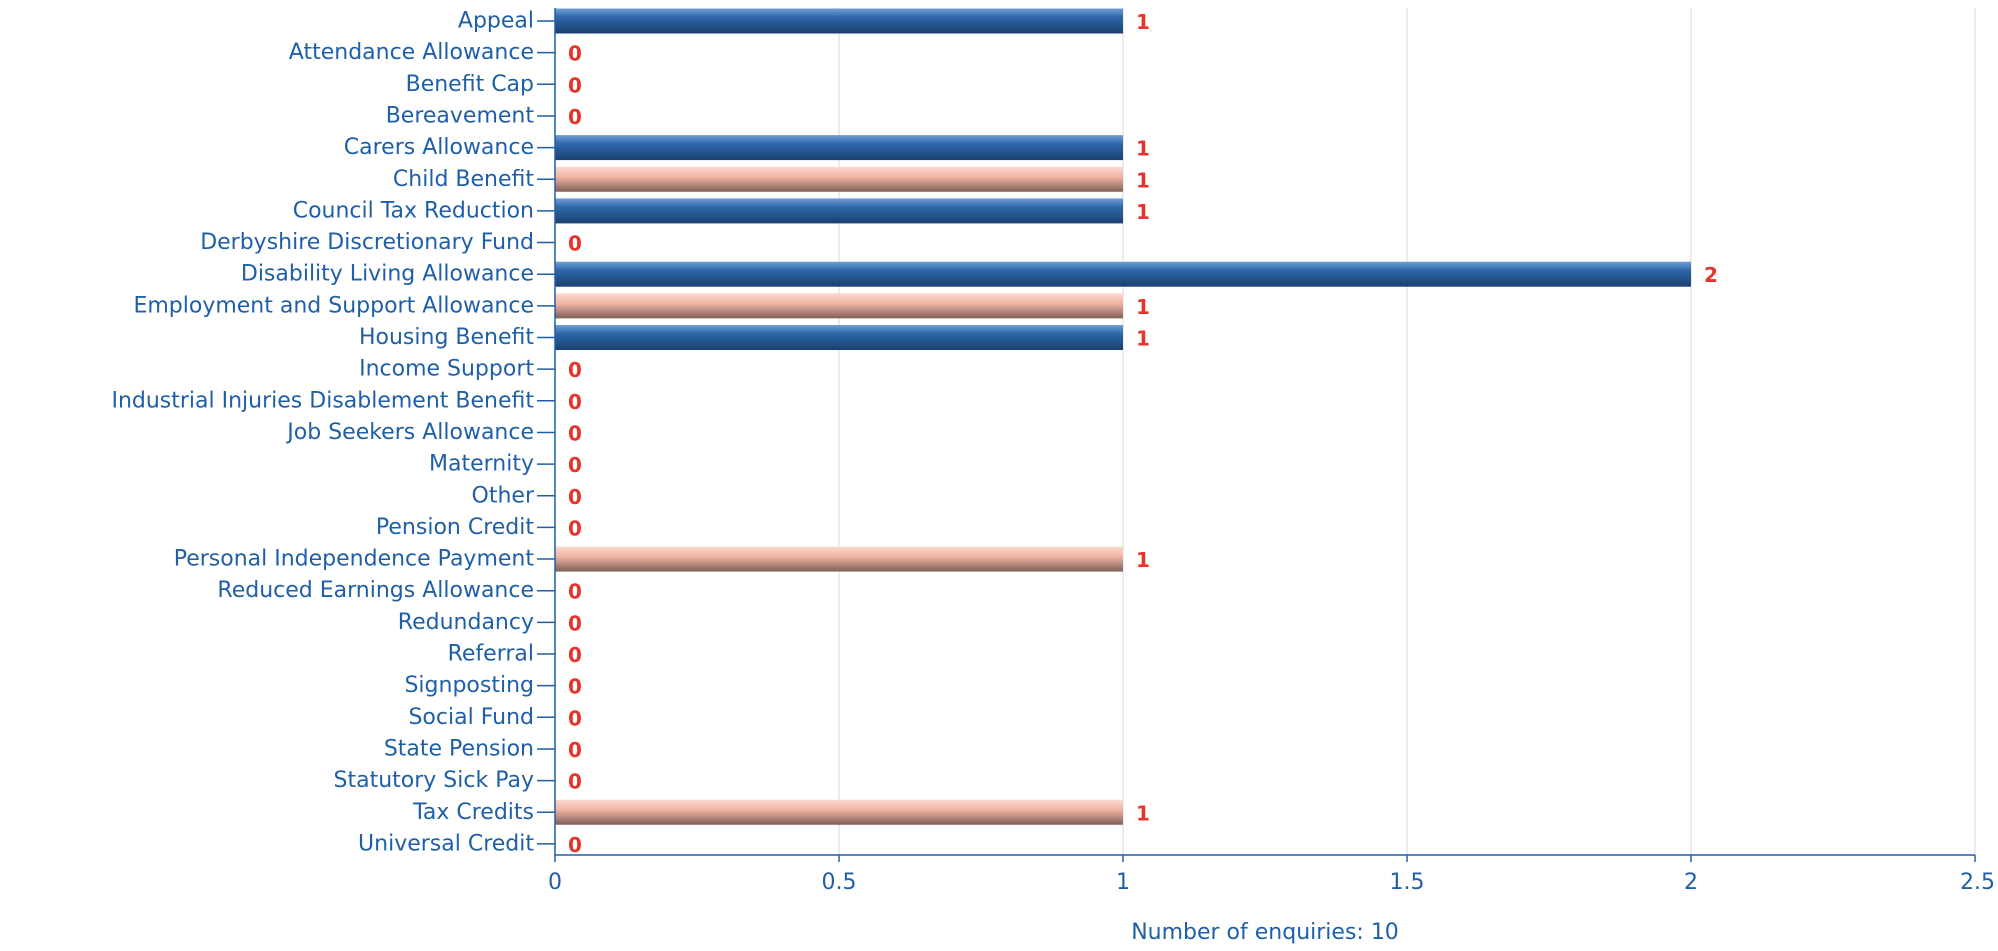 The image size is (1998, 951). Describe the element at coordinates (496, 21) in the screenshot. I see `category-label: Appeal` at that location.